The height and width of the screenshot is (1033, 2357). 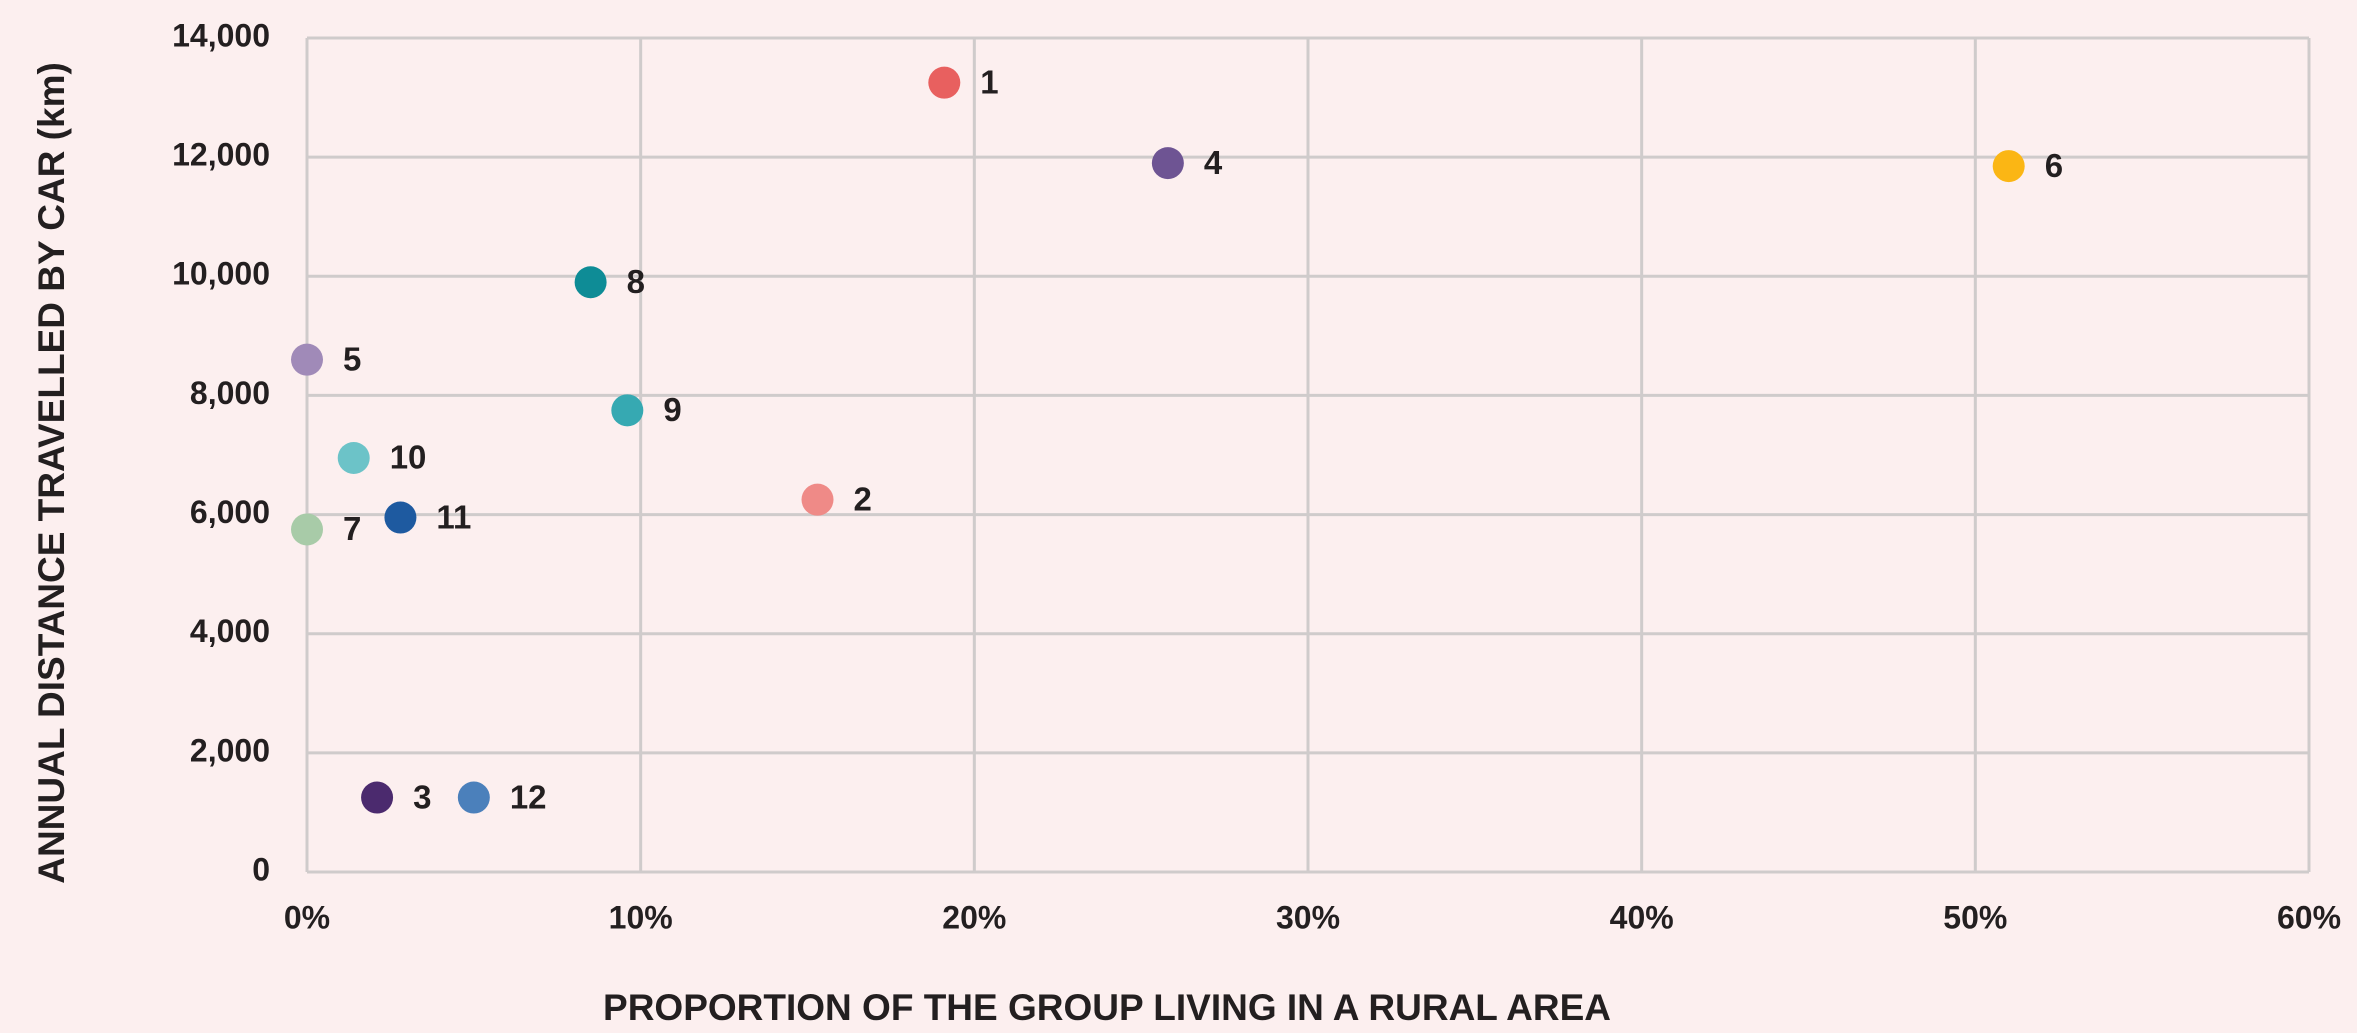 What do you see at coordinates (863, 498) in the screenshot?
I see `point-label: 2` at bounding box center [863, 498].